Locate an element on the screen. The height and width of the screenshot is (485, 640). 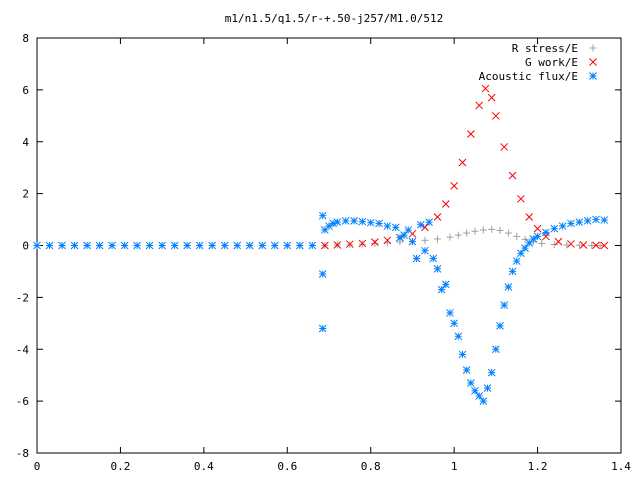
x-tick-label: 1.4 is located at coordinates (621, 466).